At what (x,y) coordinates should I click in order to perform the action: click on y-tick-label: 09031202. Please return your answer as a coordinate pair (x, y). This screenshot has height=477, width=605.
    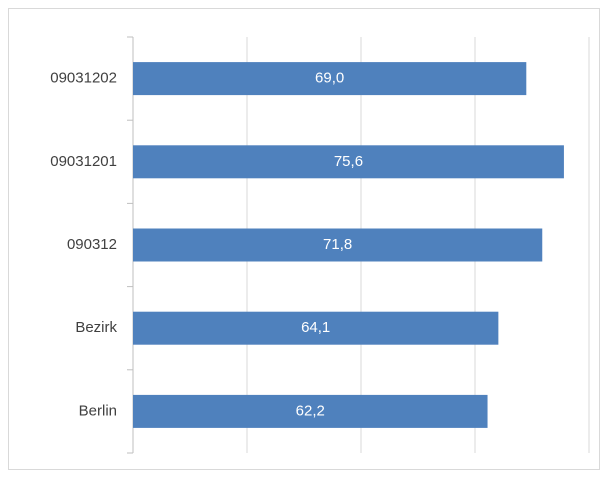
    Looking at the image, I should click on (83, 78).